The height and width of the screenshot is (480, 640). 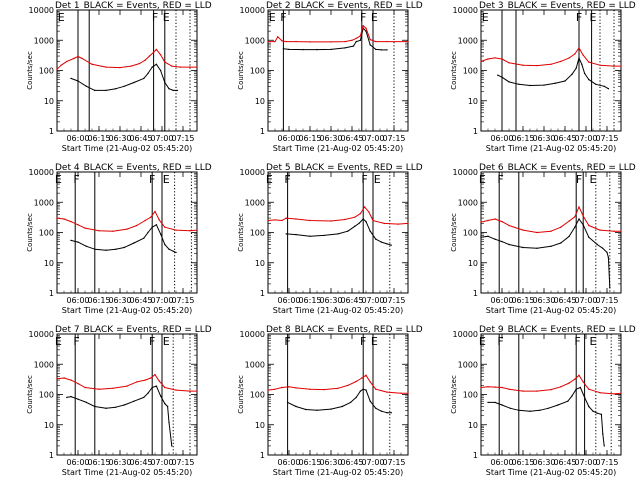 I want to click on x-axis-label: Start Time (21-Aug-02 05:45:20), so click(x=551, y=310).